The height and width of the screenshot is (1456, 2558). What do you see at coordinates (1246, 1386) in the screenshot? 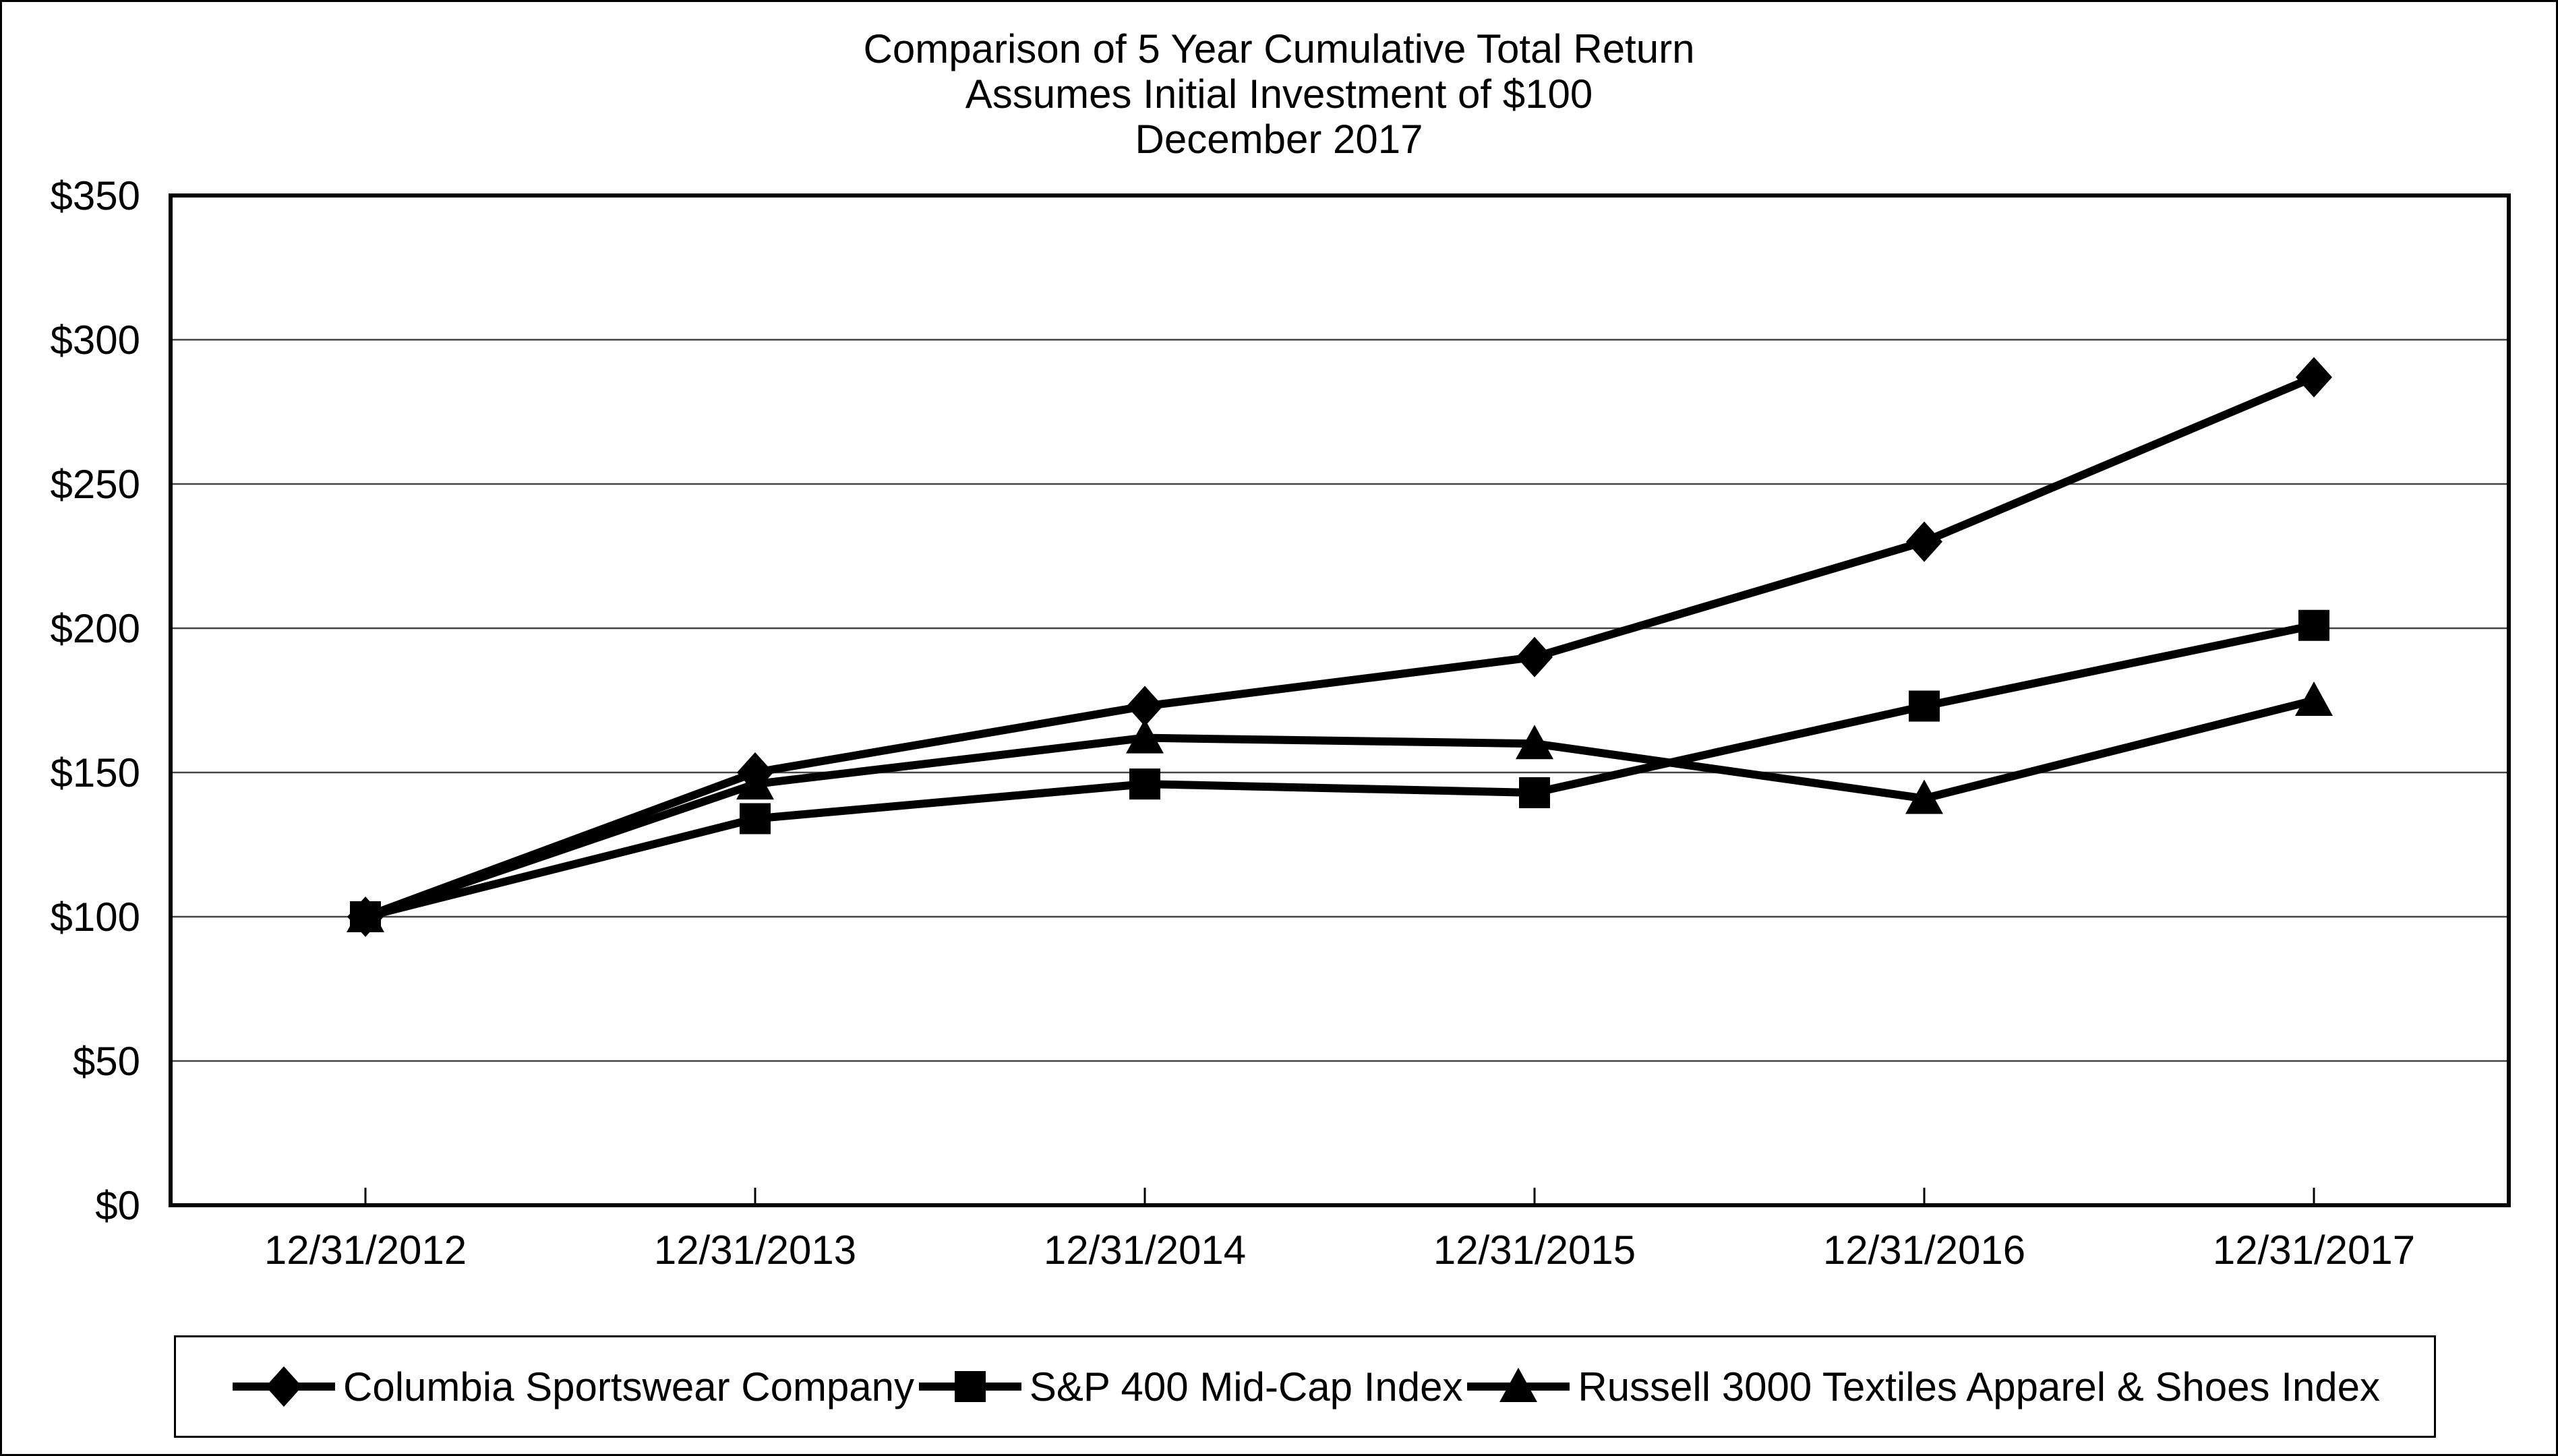
I see `legend-label-sp400-midcap: S&P 400 Mid-Cap Index` at bounding box center [1246, 1386].